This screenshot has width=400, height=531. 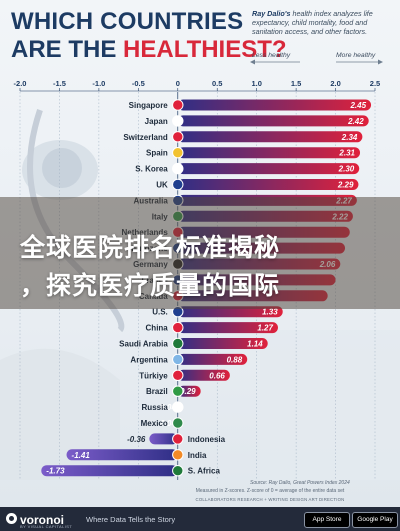 I want to click on legend-arrowhead-left, so click(x=252, y=62).